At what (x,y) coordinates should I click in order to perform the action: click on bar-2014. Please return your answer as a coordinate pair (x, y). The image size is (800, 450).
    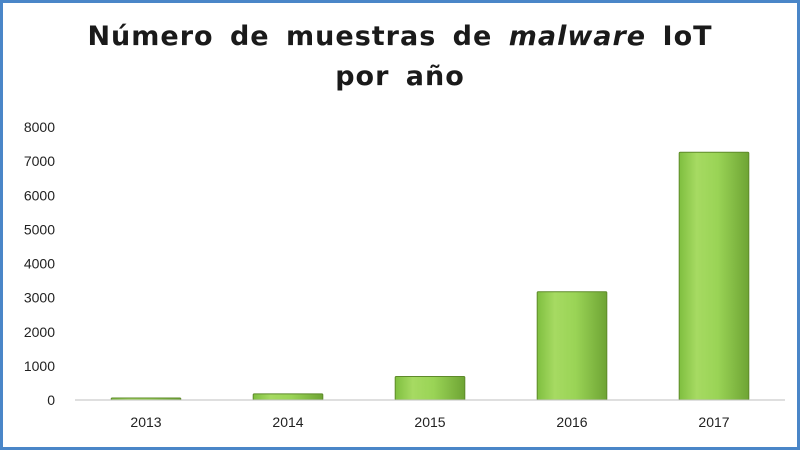
    Looking at the image, I should click on (288, 397).